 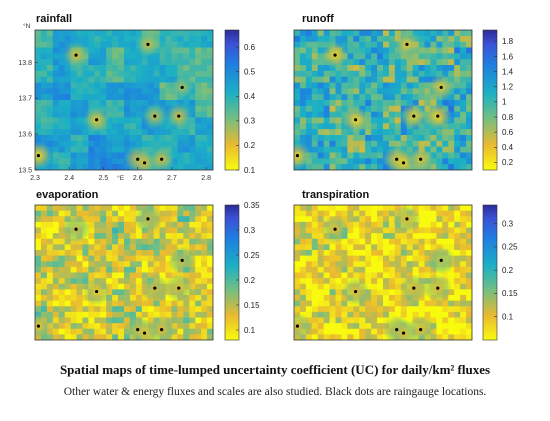 What do you see at coordinates (161, 157) in the screenshot?
I see `gauge-halo` at bounding box center [161, 157].